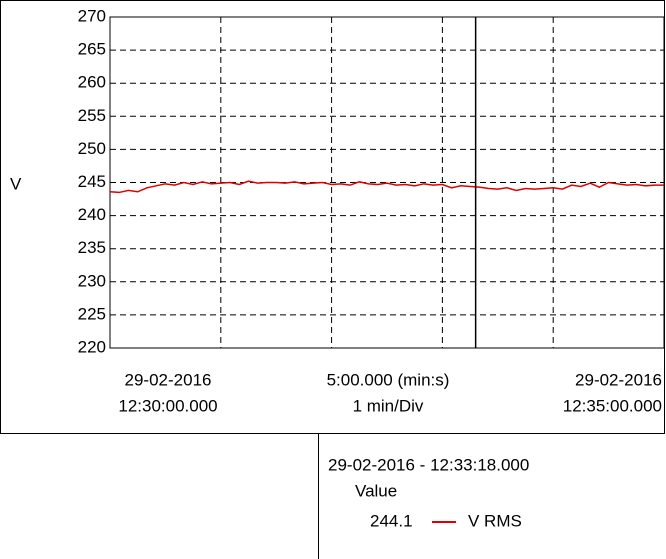 Image resolution: width=666 pixels, height=559 pixels. Describe the element at coordinates (16, 183) in the screenshot. I see `y-axis-label: V` at that location.